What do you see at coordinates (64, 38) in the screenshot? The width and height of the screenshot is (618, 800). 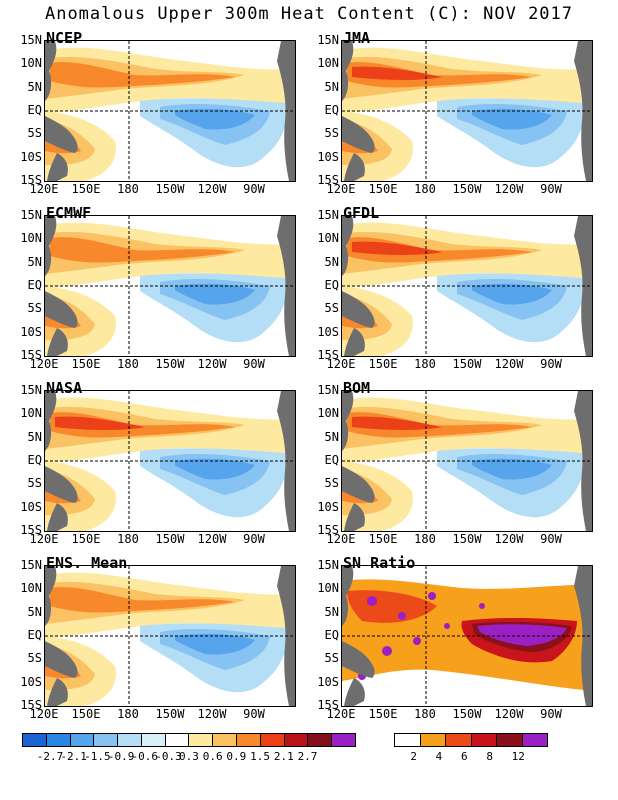 I see `panel-label: NCEP` at bounding box center [64, 38].